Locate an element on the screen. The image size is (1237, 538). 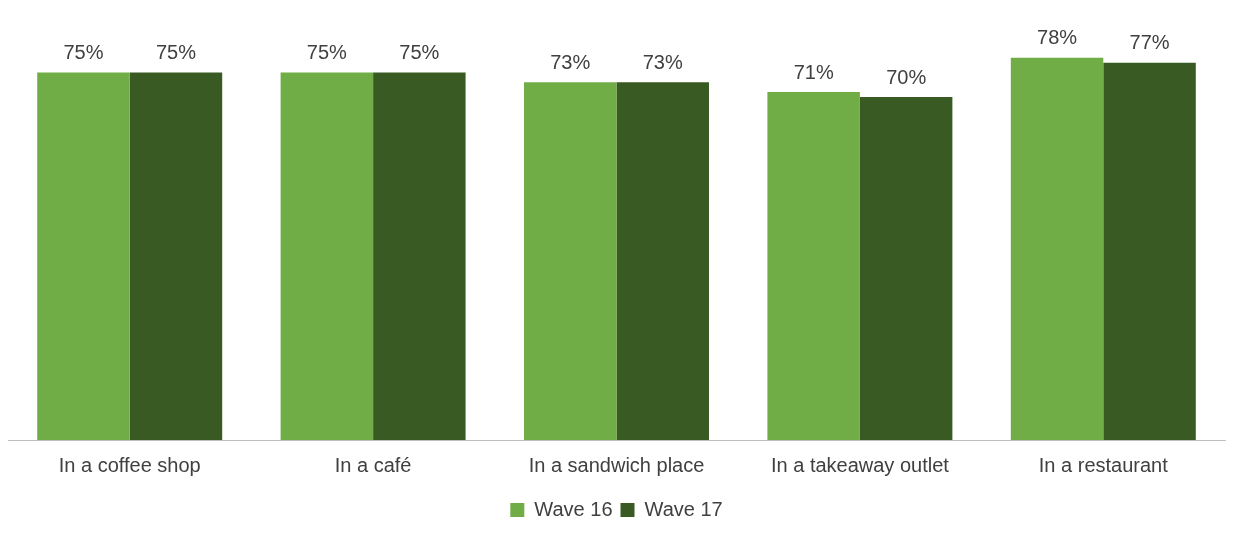
x-tick-label: In a restaurant is located at coordinates (1103, 464).